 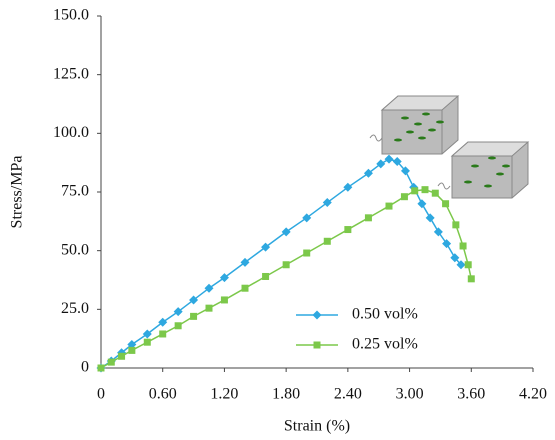 What do you see at coordinates (471, 394) in the screenshot?
I see `x-tick-label: 3.60` at bounding box center [471, 394].